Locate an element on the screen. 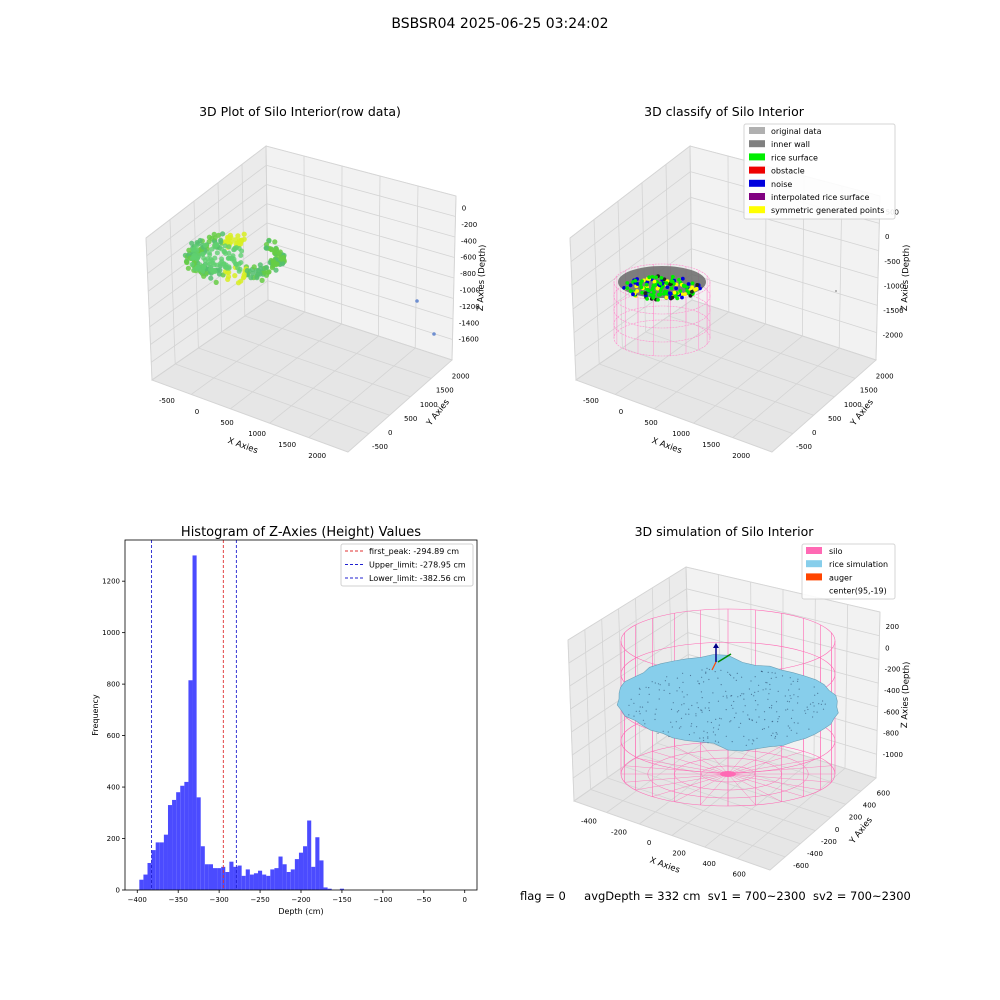  x-tick-label: −50 is located at coordinates (423, 900).